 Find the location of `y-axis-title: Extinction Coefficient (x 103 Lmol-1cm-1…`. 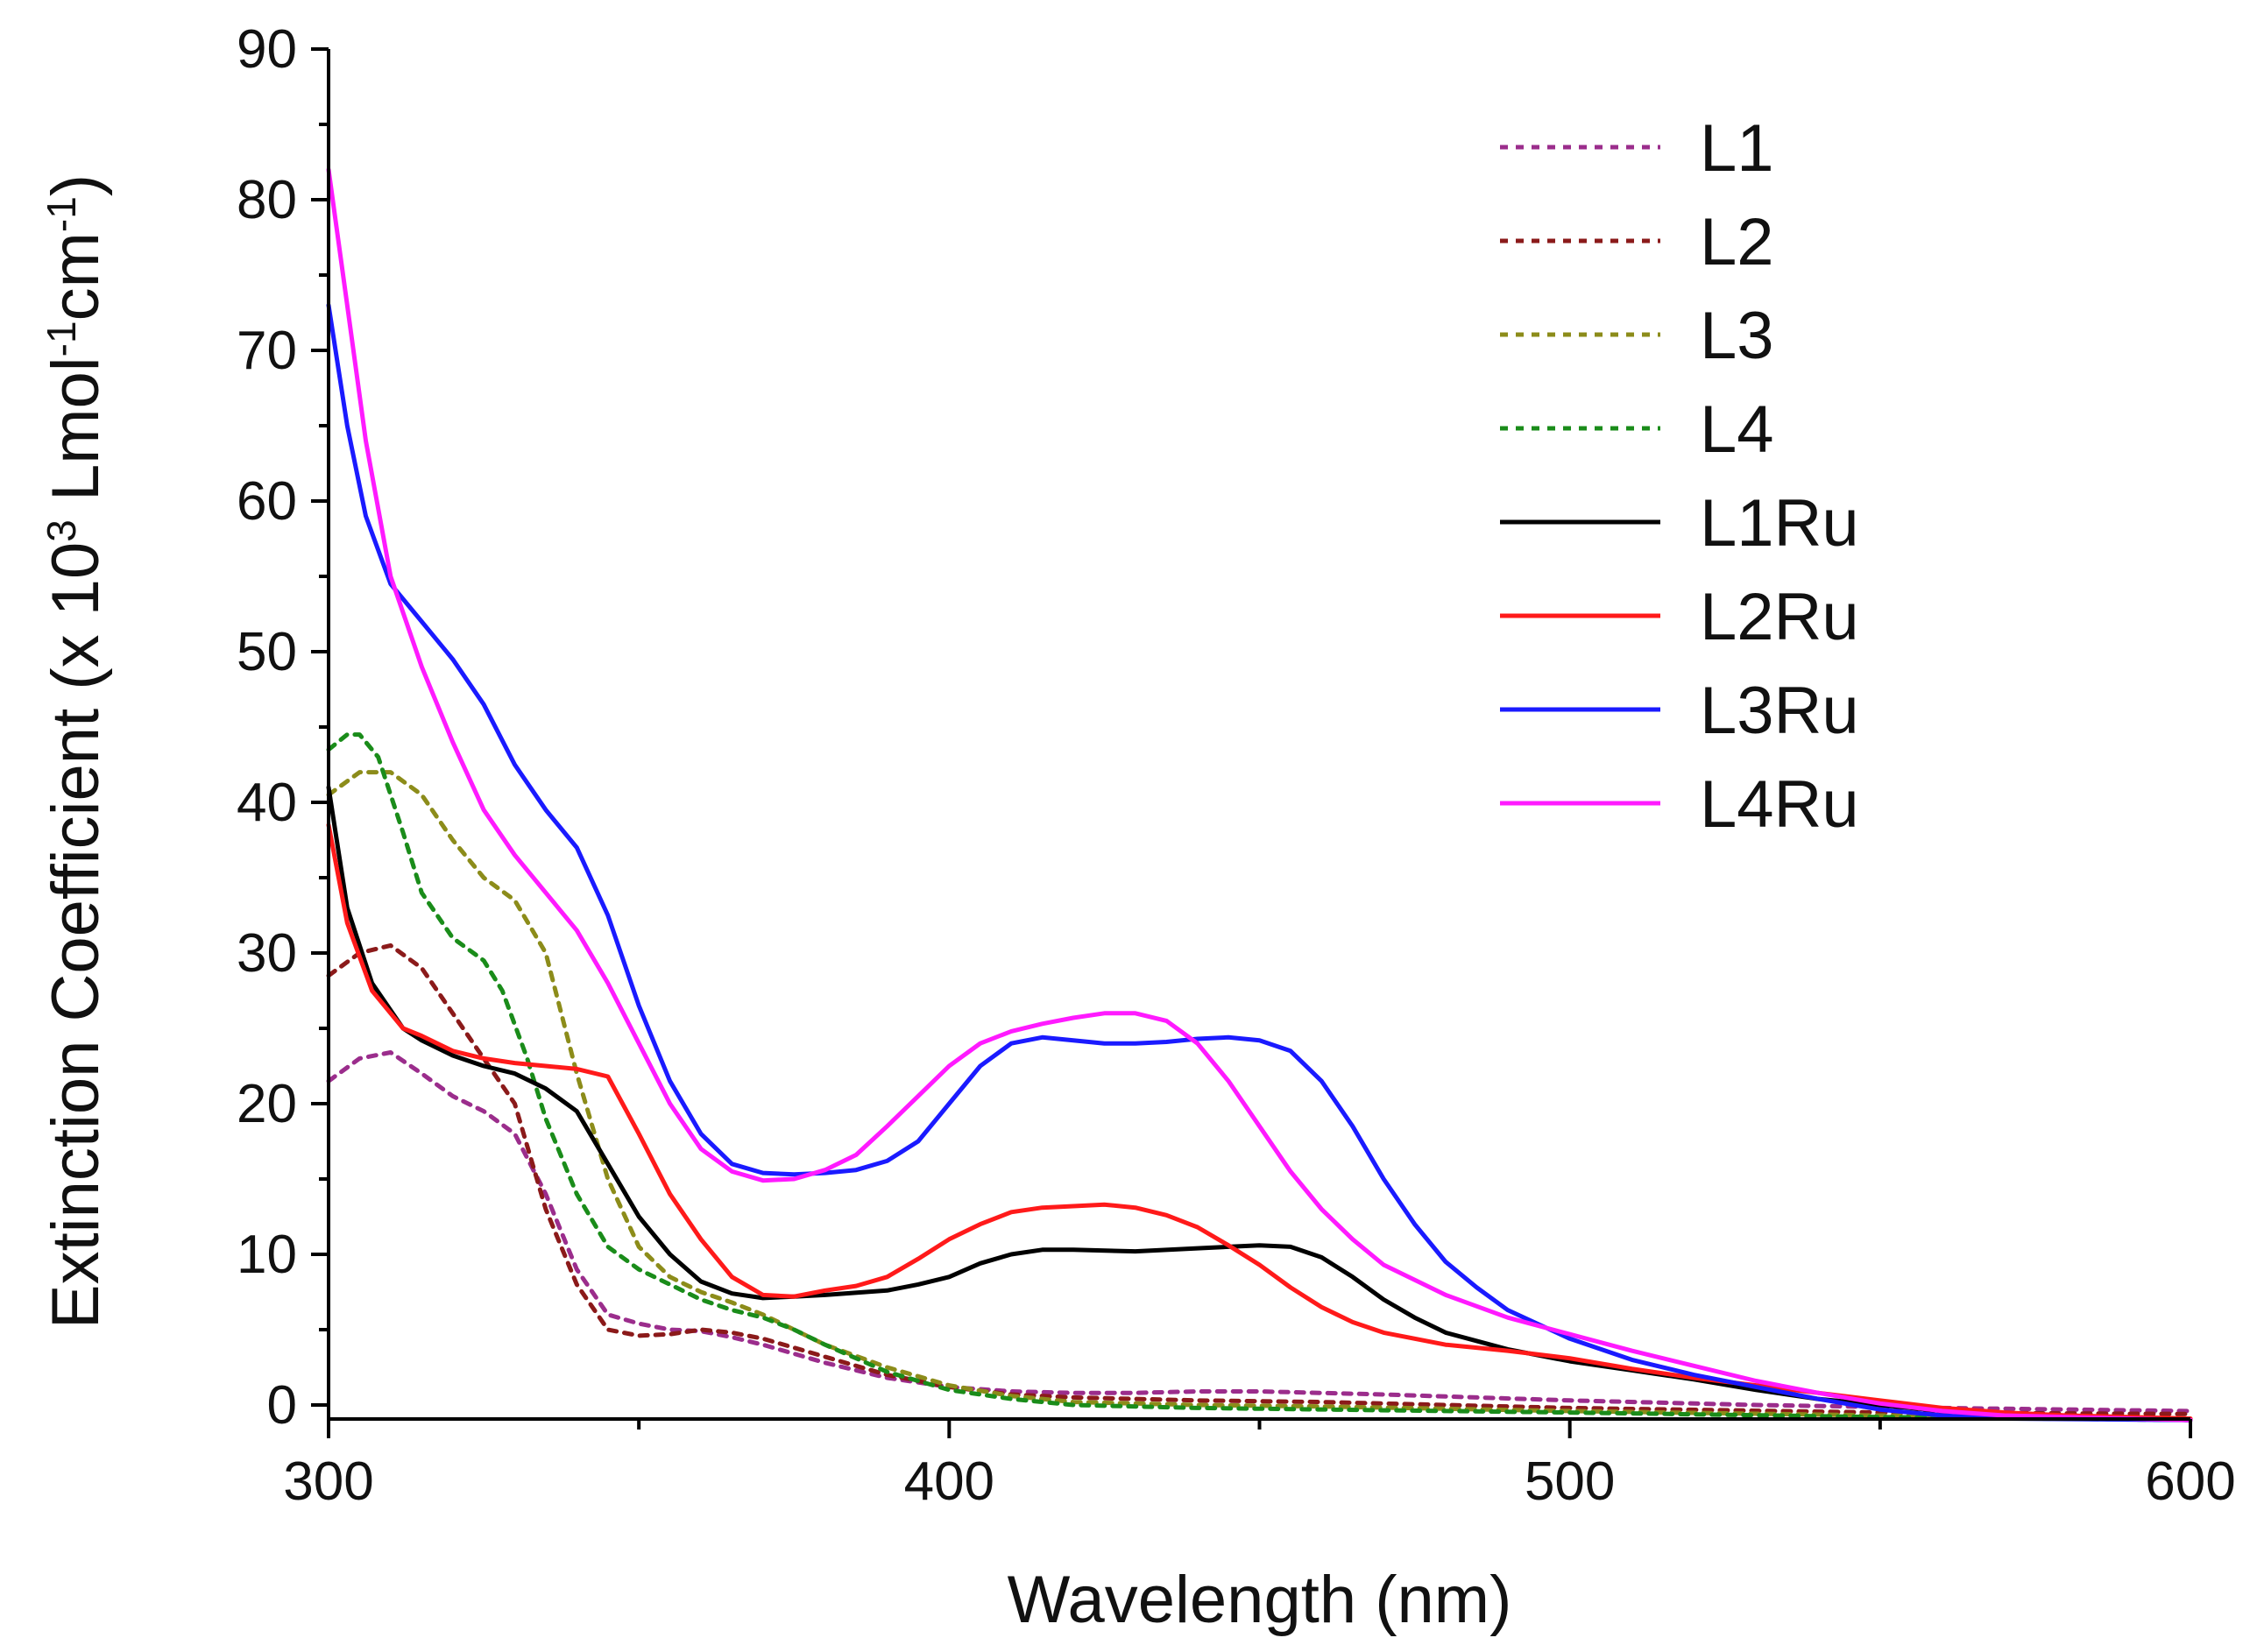

y-axis-title: Extinction Coefficient (x 103 Lmol-1cm-1… is located at coordinates (76, 751).